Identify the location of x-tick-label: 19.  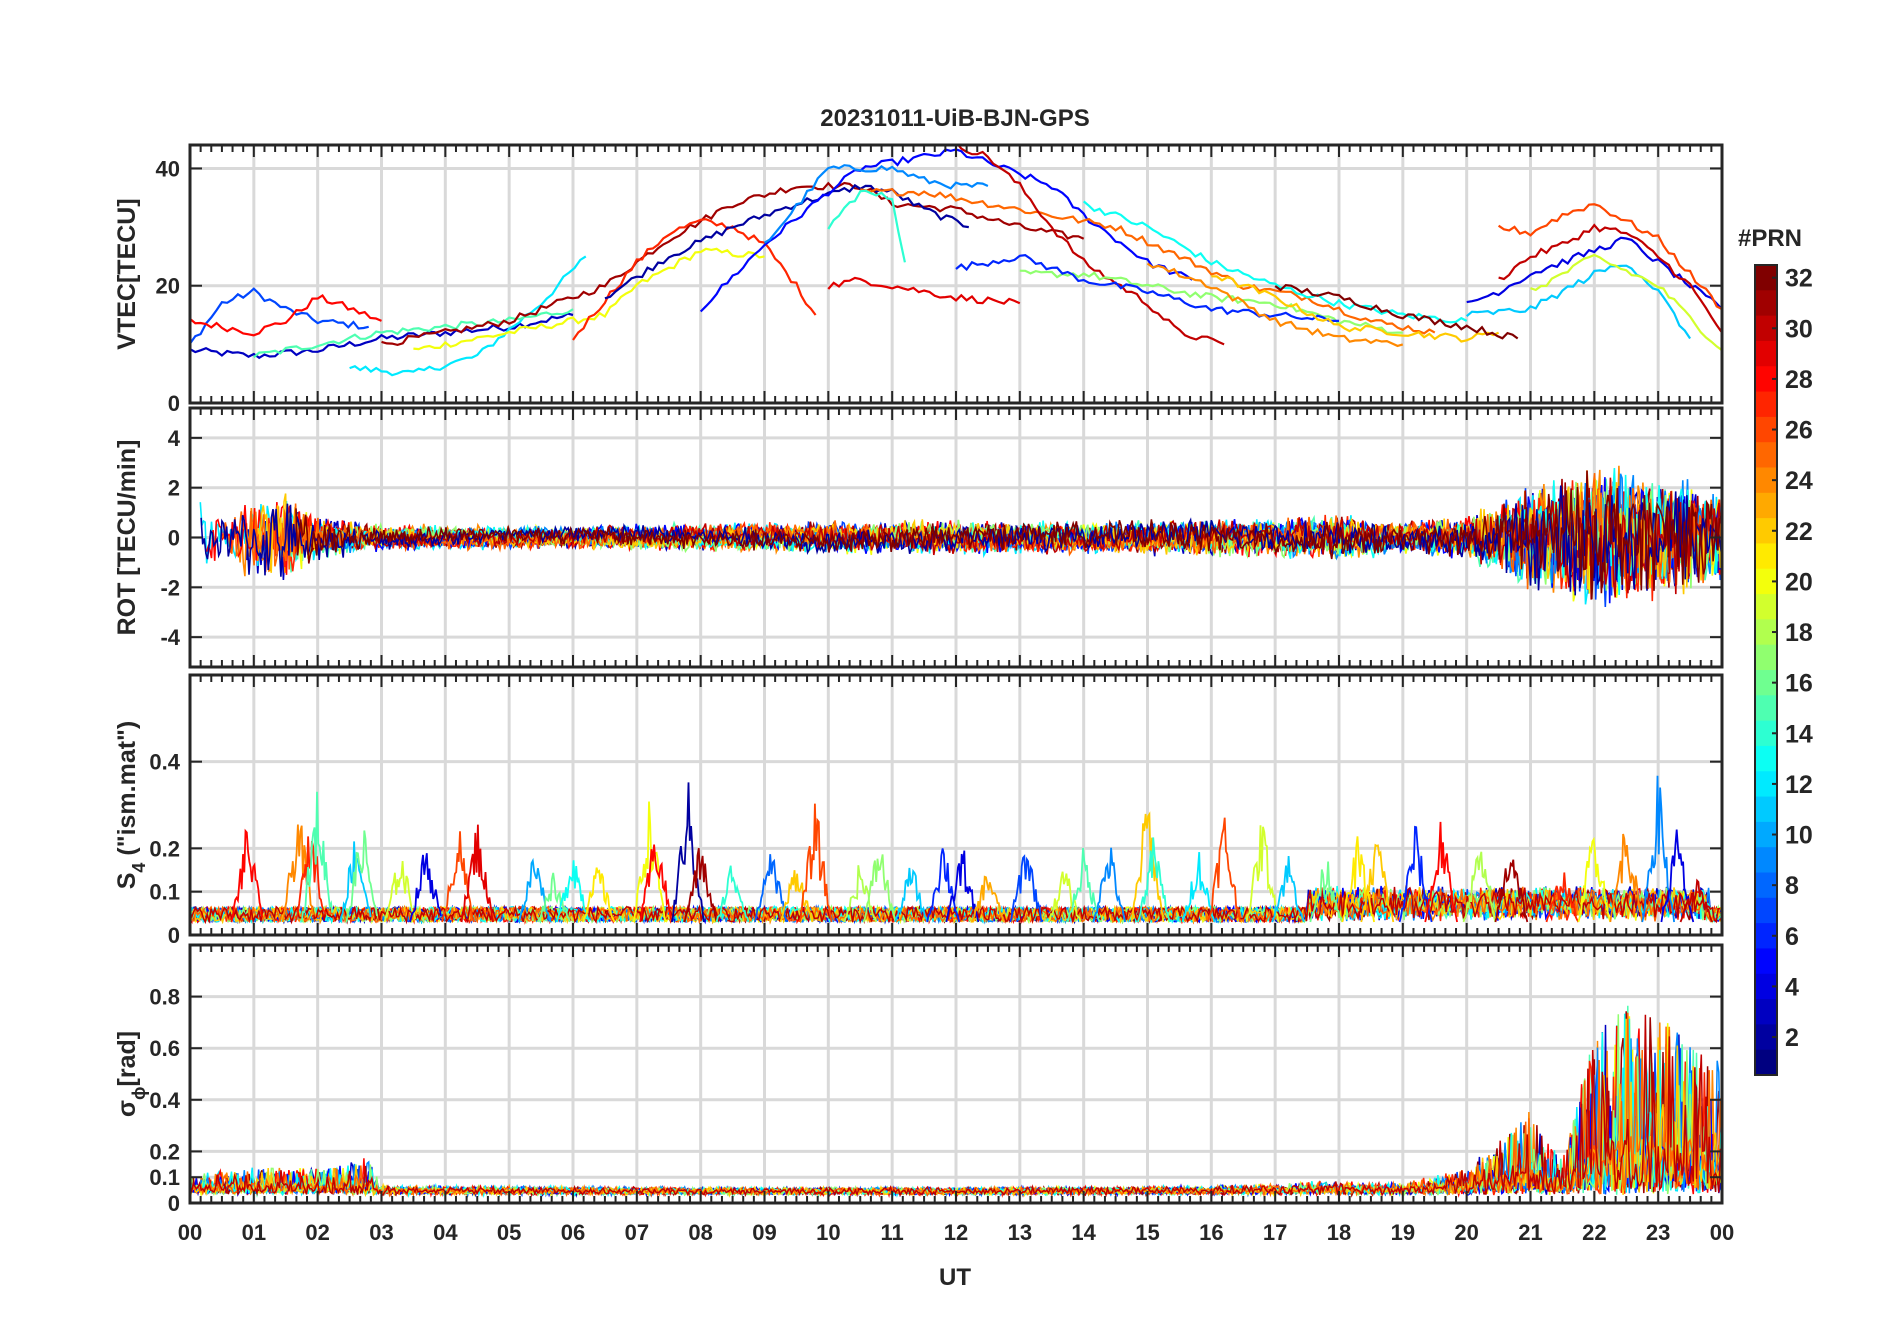
(1403, 1232).